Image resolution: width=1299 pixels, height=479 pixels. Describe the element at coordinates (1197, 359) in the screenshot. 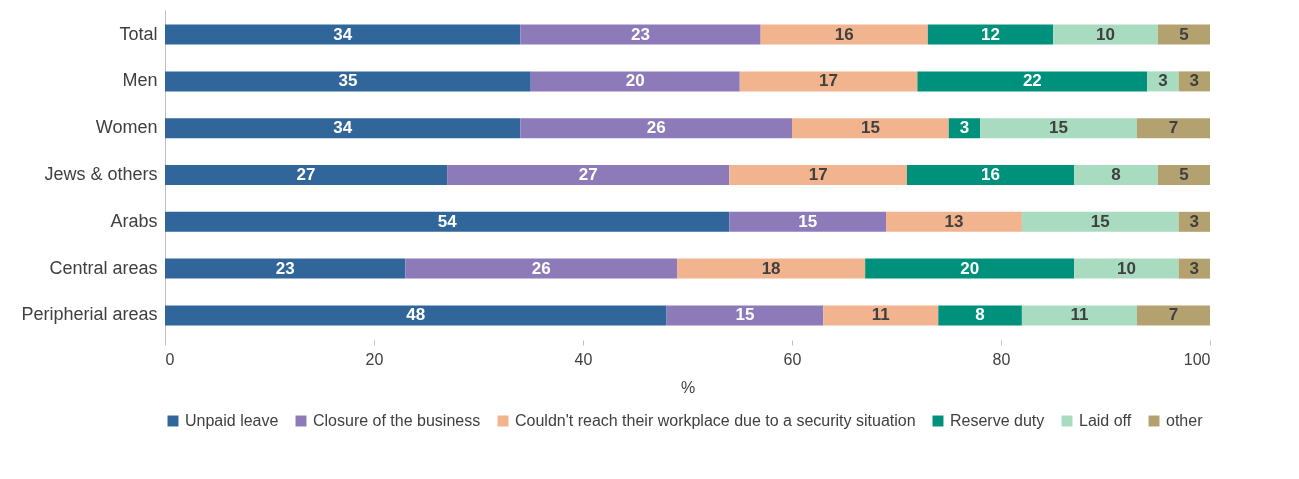

I see `x-tick-label: 100` at that location.